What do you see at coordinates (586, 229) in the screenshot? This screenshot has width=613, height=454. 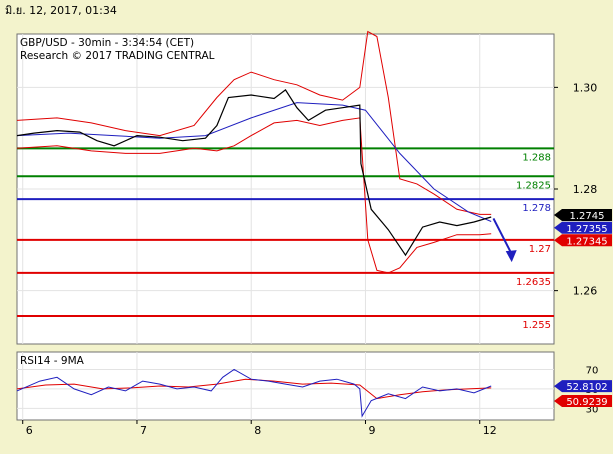 I see `price-tag-label: 1.27355` at bounding box center [586, 229].